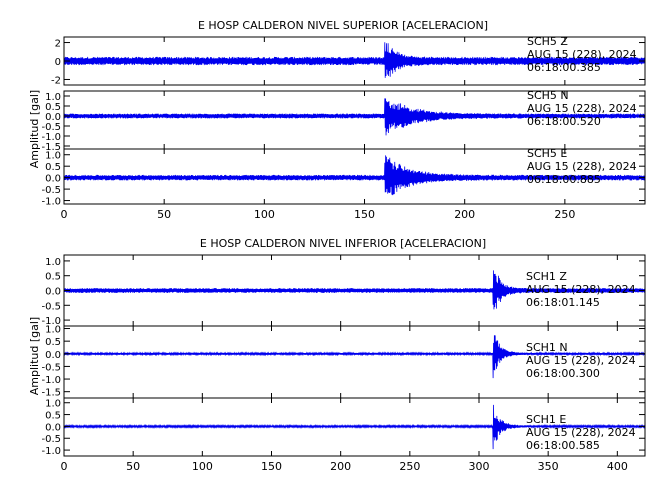 Image resolution: width=650 pixels, height=500 pixels. I want to click on station-label: SCH1 N, so click(547, 347).